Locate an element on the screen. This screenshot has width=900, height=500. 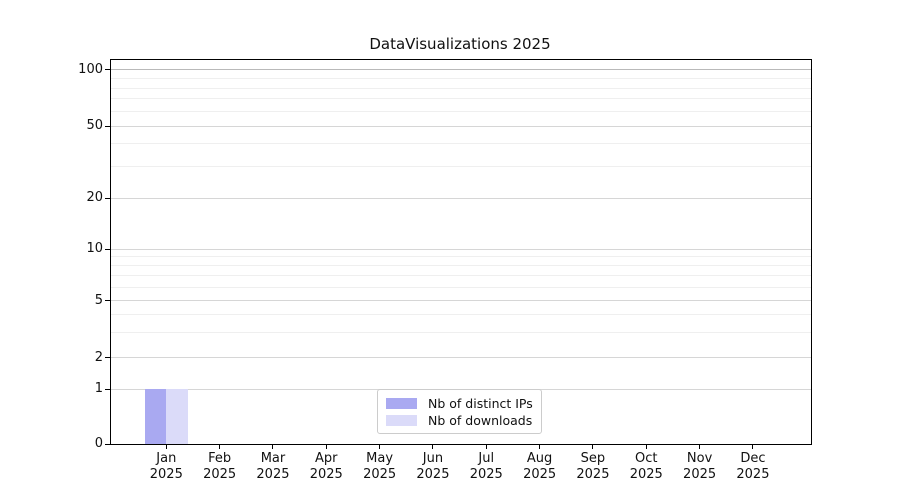
x-tick-label-4: May 2025 is located at coordinates (380, 466).